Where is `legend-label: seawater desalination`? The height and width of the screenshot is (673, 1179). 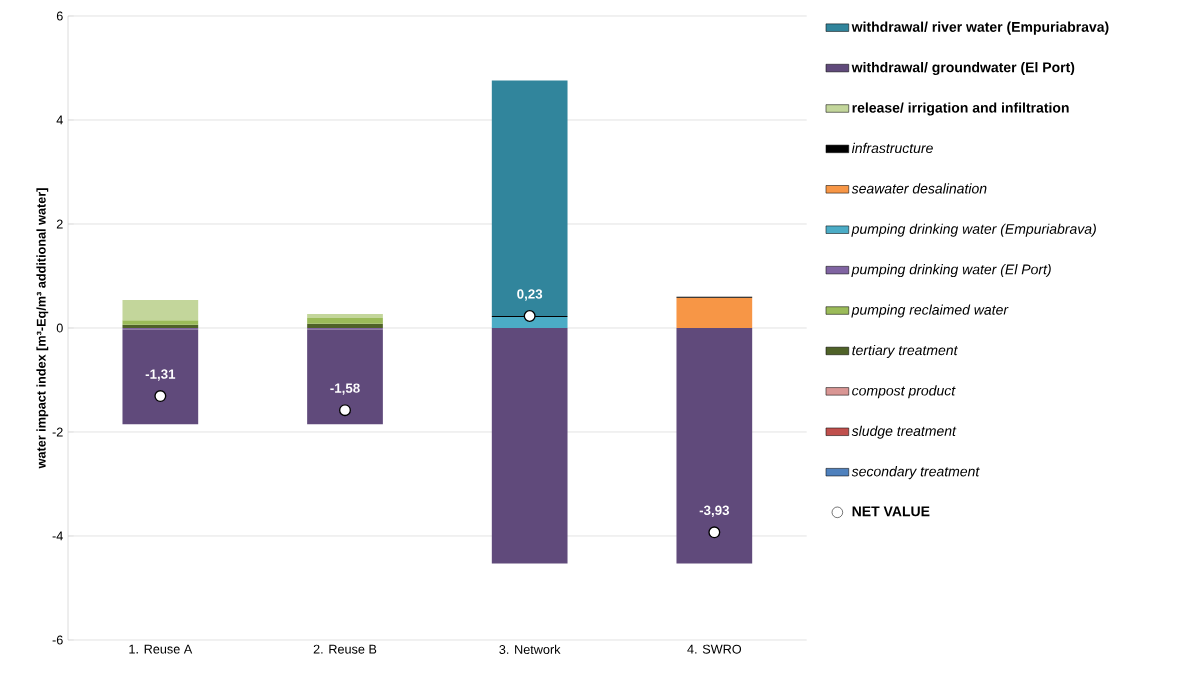 legend-label: seawater desalination is located at coordinates (919, 188).